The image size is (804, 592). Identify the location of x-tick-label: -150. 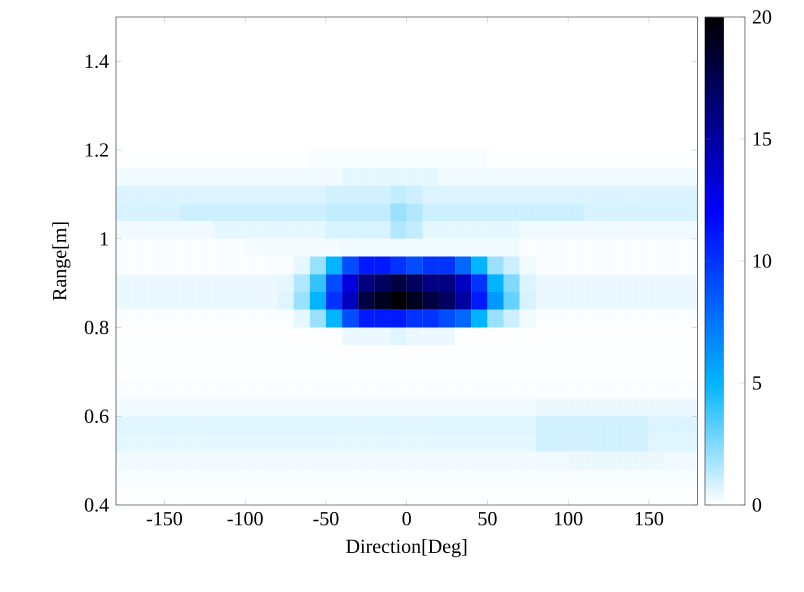
(164, 519).